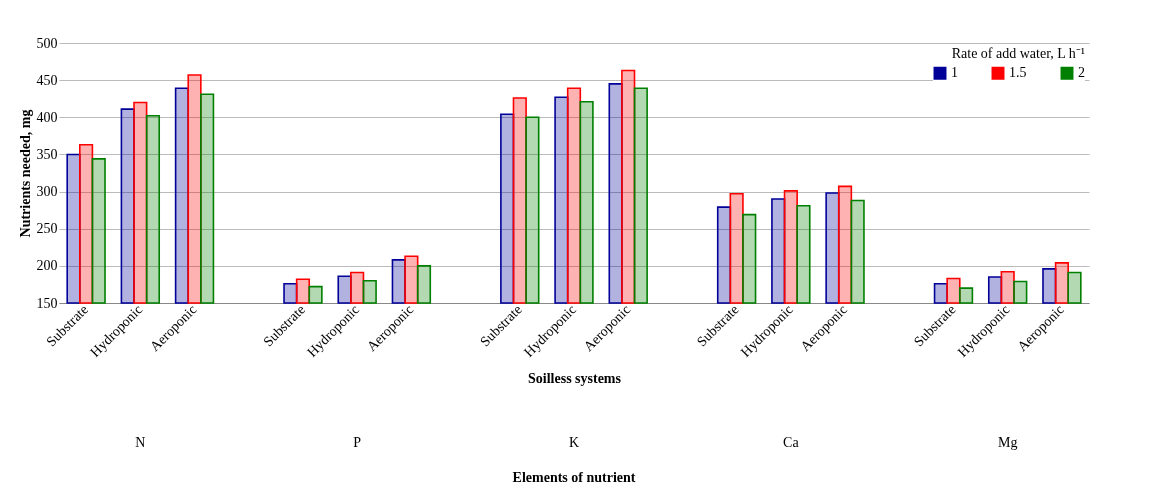 Image resolution: width=1152 pixels, height=491 pixels. I want to click on y-axis-title: Nutrients needed, mg, so click(25, 173).